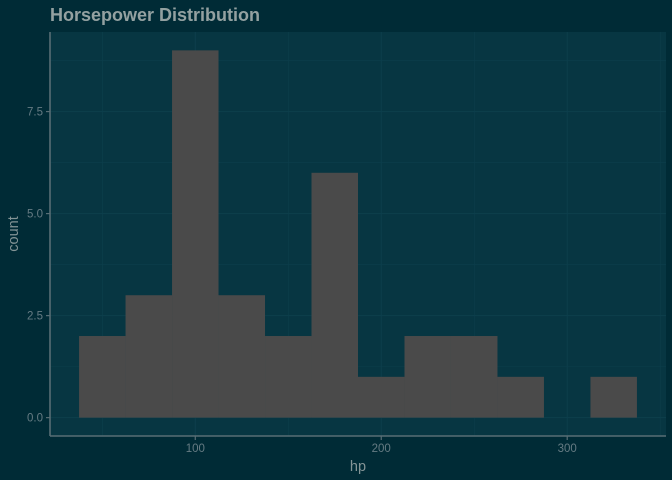  What do you see at coordinates (195, 449) in the screenshot?
I see `x-tick-label: 100` at bounding box center [195, 449].